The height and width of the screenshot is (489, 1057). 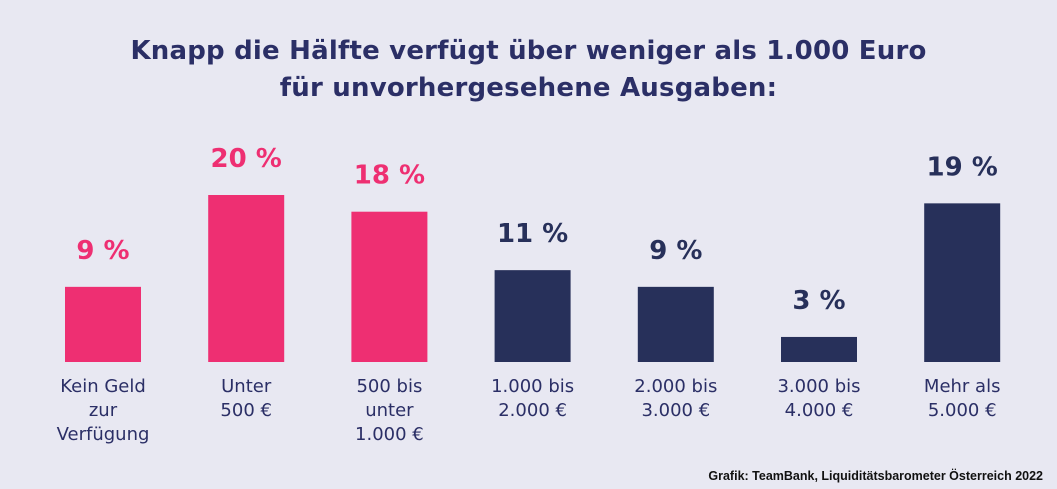 I want to click on category-label-5-line-2: 3.000 €, so click(x=675, y=410).